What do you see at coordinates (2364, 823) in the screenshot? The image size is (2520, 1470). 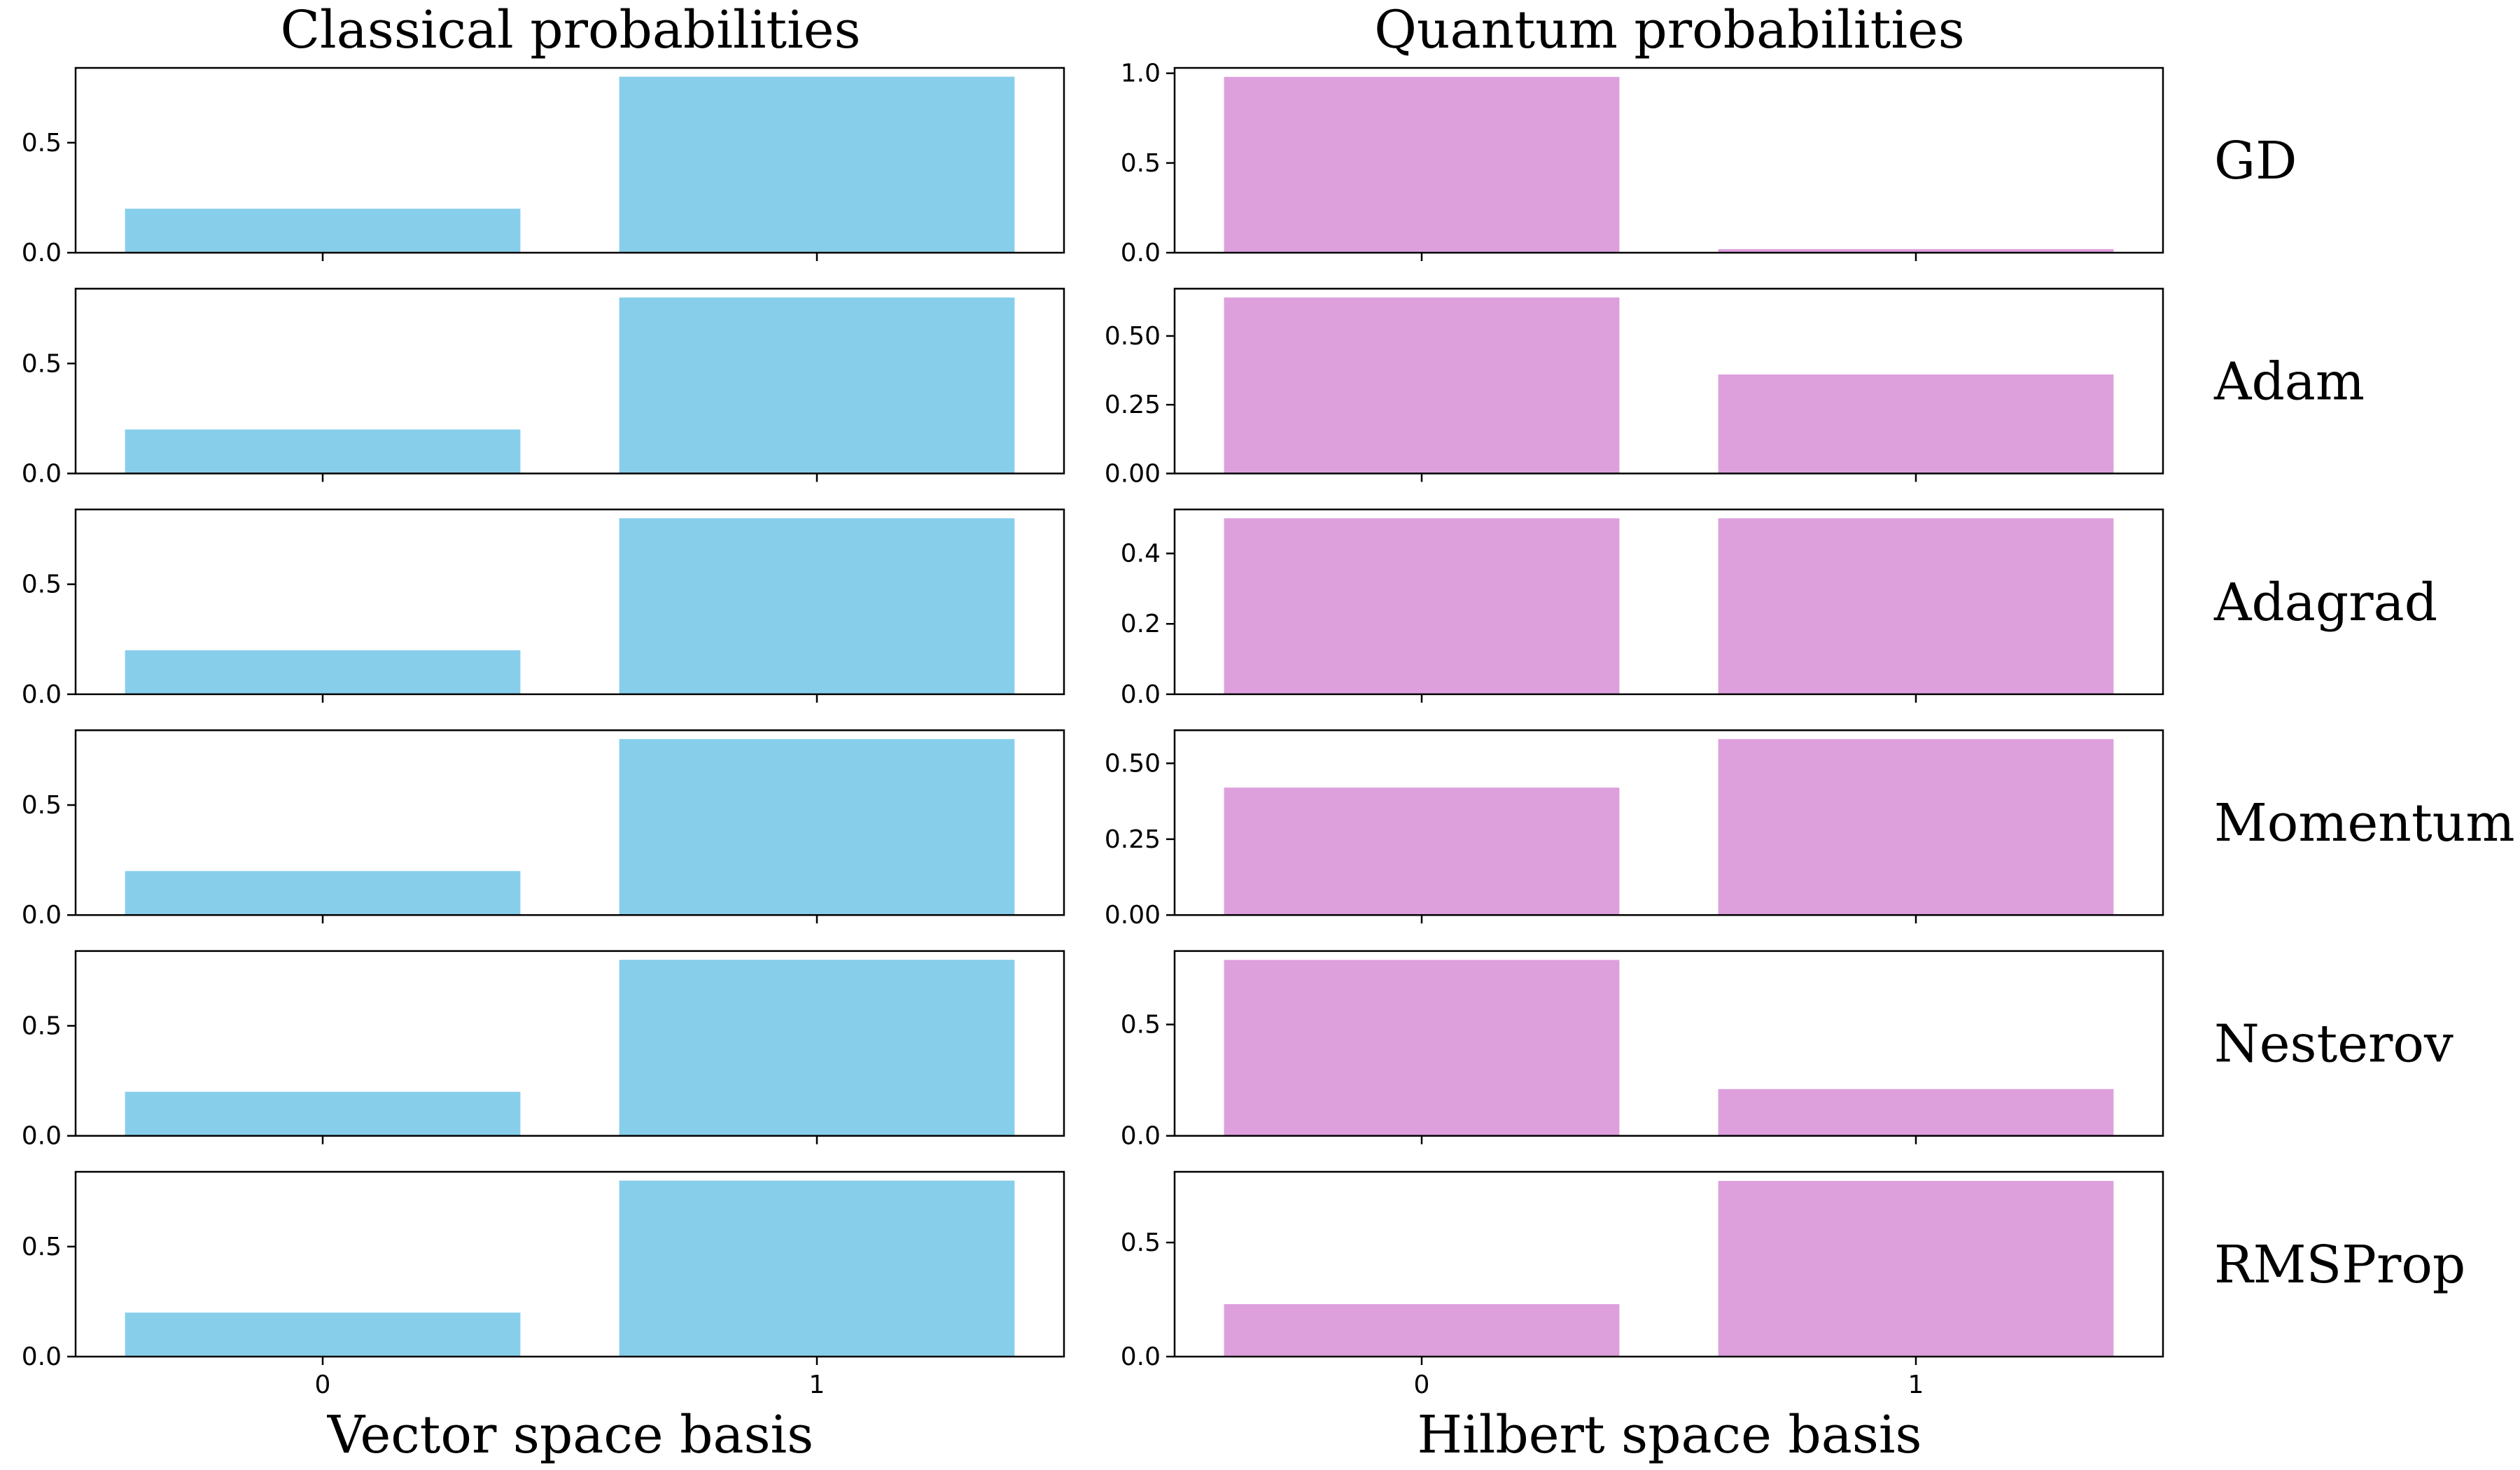 I see `row-label-momentum: Momentum` at bounding box center [2364, 823].